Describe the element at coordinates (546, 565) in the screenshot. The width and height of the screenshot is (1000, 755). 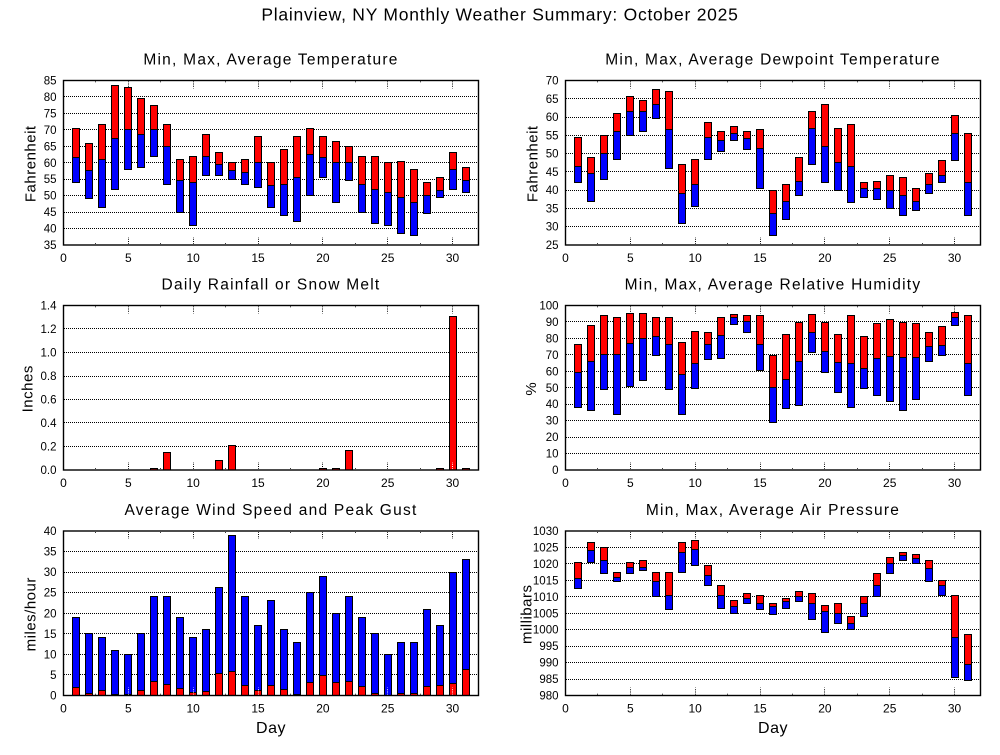
I see `svg-text: 1020` at that location.